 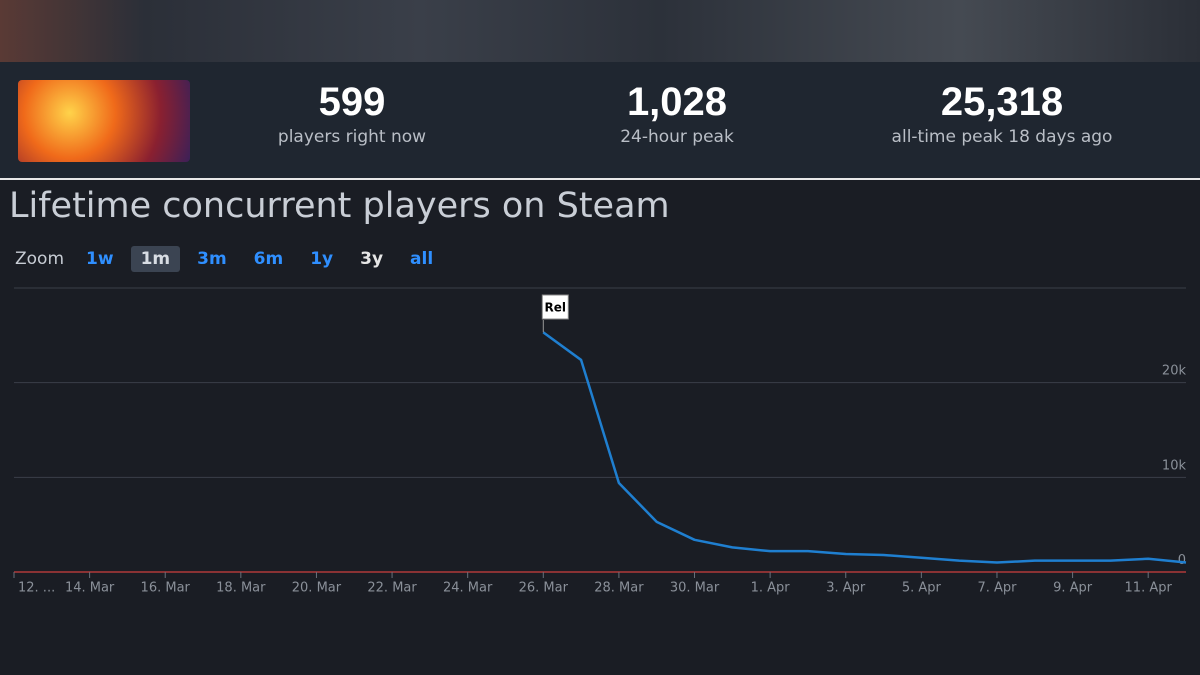 I want to click on zoom-button: 6m, so click(x=268, y=259).